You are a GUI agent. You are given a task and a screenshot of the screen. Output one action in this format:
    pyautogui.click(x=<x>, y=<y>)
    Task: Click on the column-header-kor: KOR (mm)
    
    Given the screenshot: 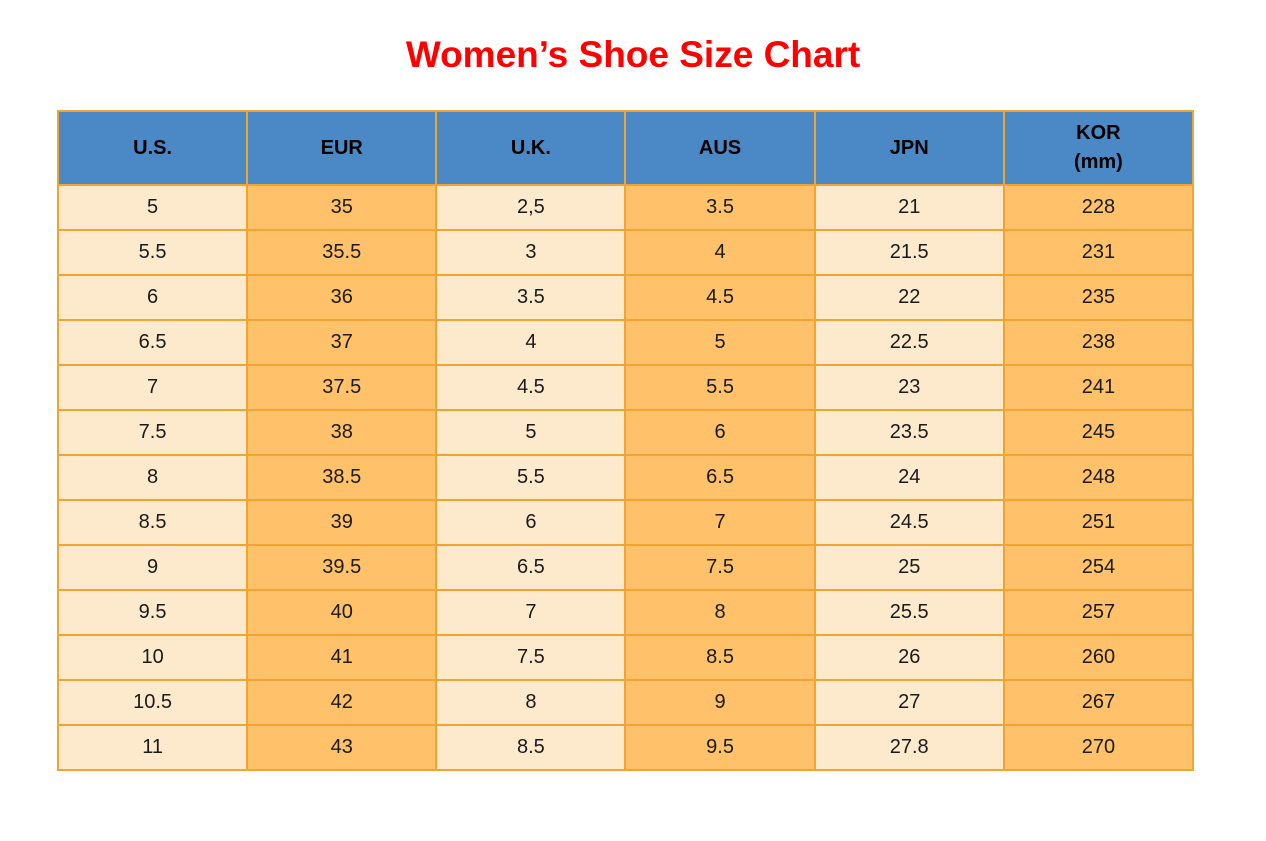 What is the action you would take?
    pyautogui.click(x=1098, y=148)
    